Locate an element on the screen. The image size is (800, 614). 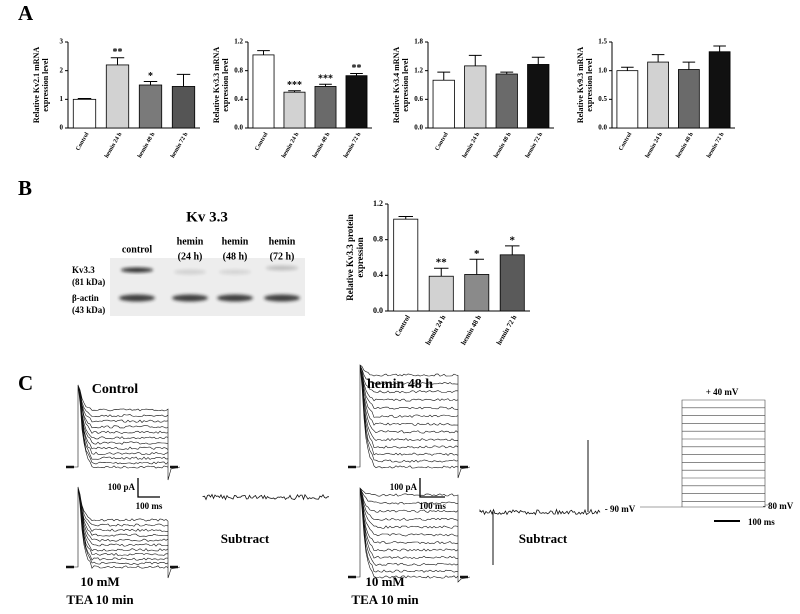
y-axis-label: Relative Kv3.3 protein is located at coordinates (350, 257).